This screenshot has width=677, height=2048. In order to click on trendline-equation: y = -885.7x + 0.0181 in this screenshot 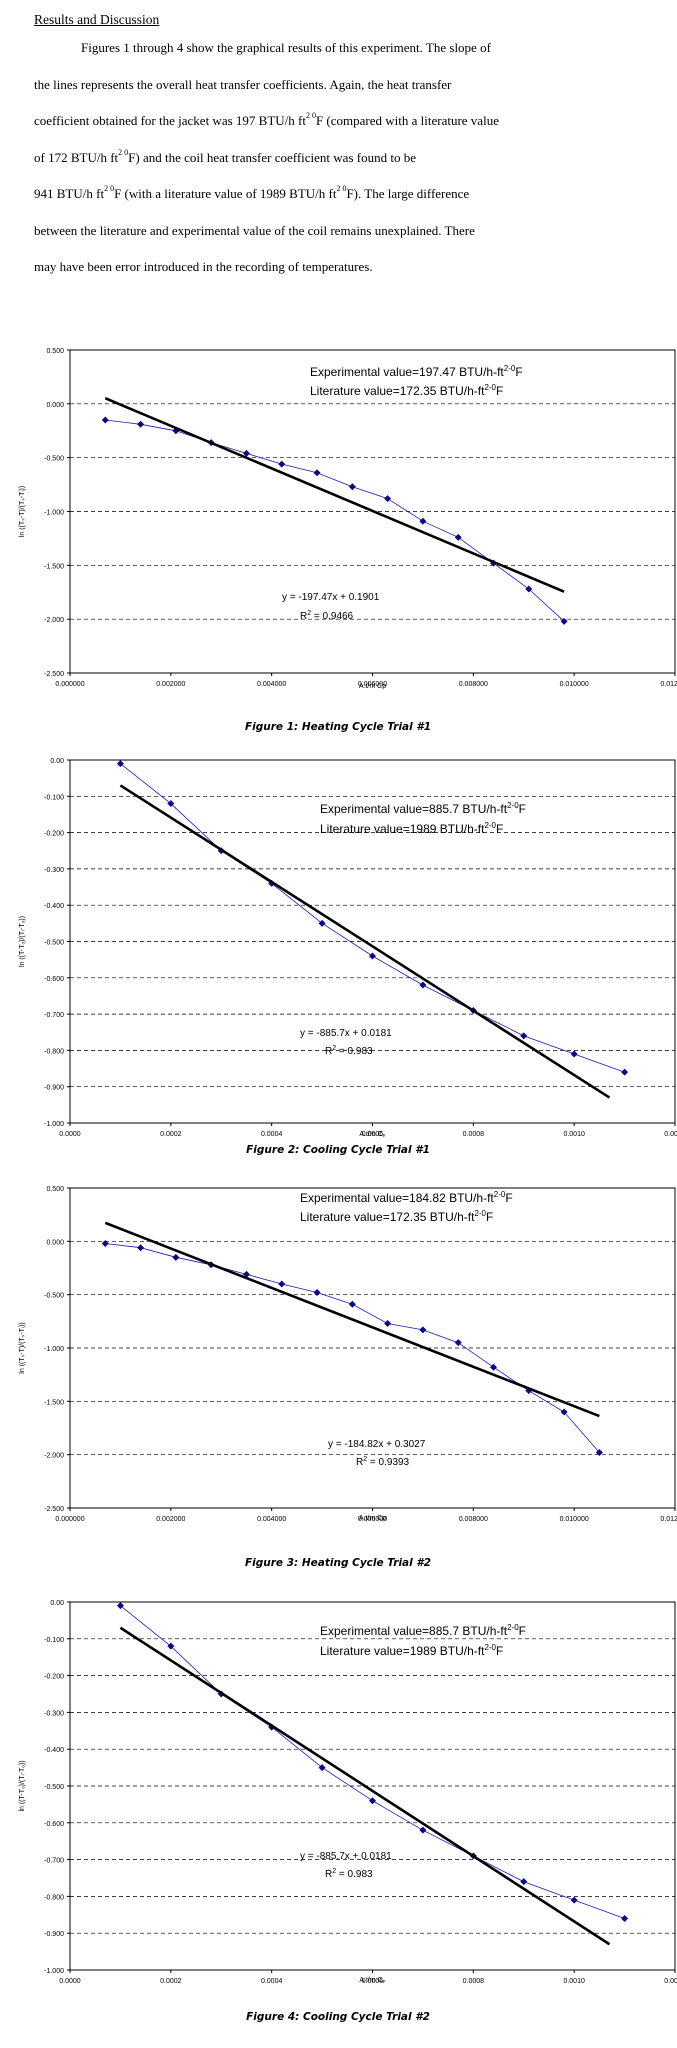, I will do `click(346, 1856)`.